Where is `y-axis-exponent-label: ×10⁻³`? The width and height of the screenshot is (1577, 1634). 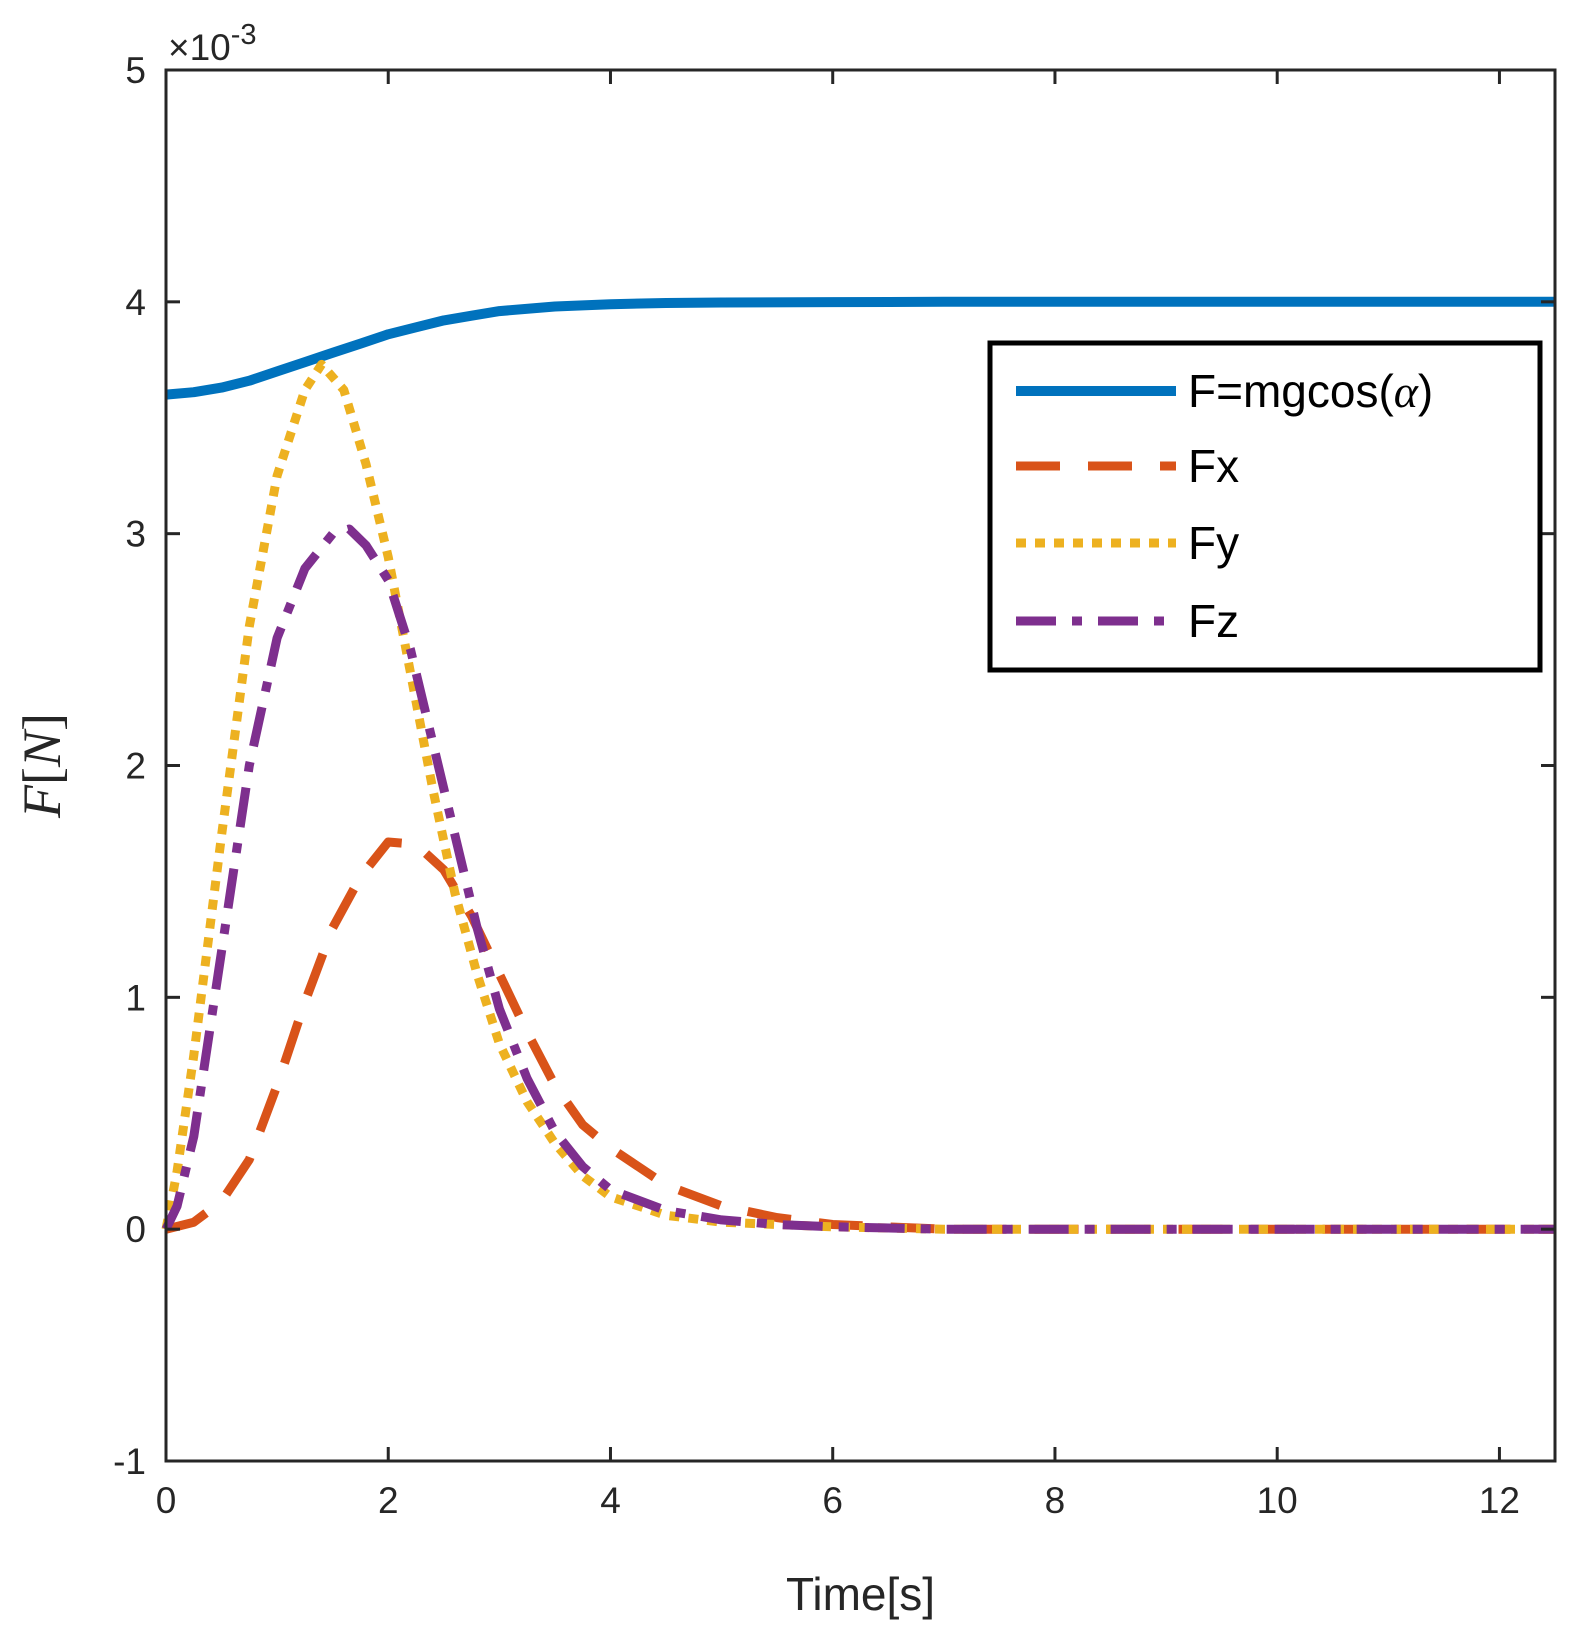 y-axis-exponent-label: ×10⁻³ is located at coordinates (212, 43).